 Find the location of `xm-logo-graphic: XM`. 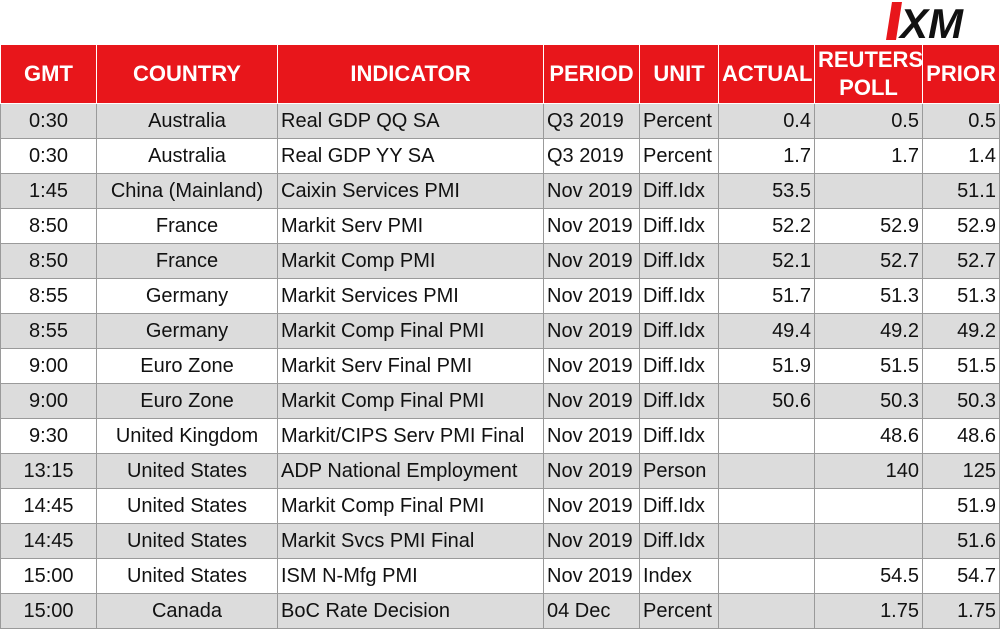

xm-logo-graphic: XM is located at coordinates (925, 22).